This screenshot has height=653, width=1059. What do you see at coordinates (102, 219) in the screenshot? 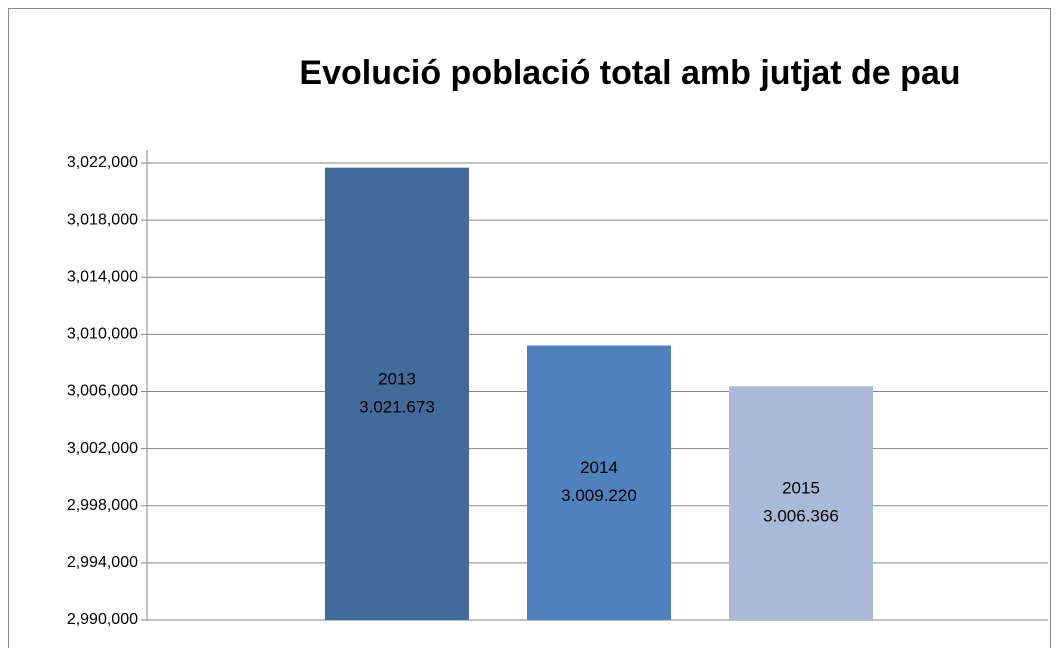
I see `y-tick-label: 3,018,000` at bounding box center [102, 219].